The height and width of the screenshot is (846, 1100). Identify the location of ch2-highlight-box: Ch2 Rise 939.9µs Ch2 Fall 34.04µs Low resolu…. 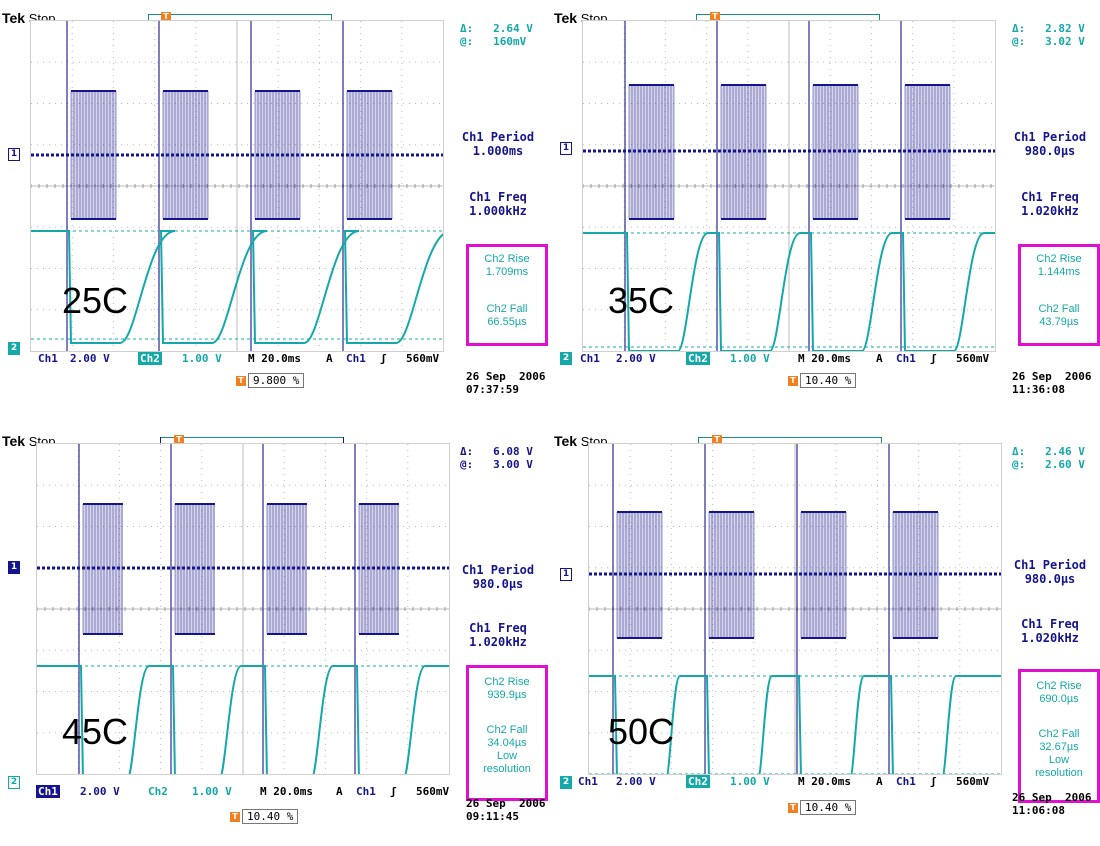
(507, 733).